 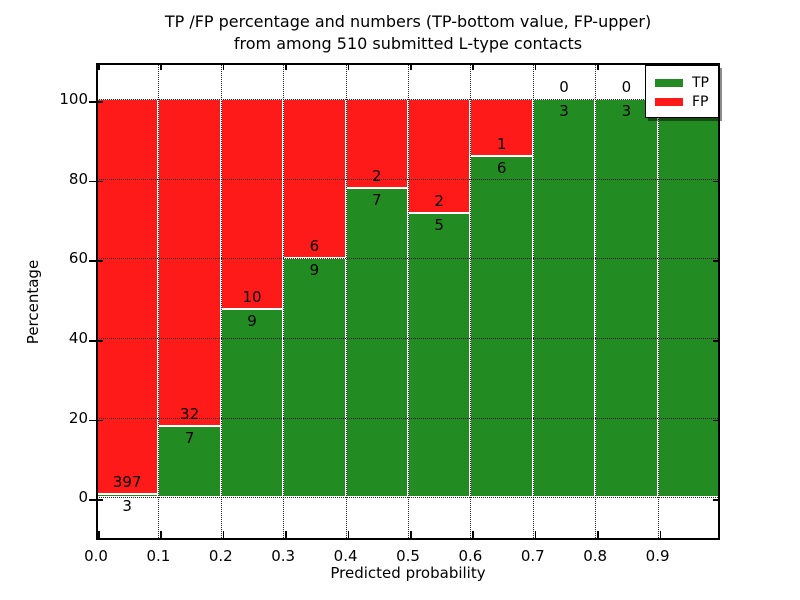 I want to click on x-tick-label: 0.6, so click(x=470, y=556).